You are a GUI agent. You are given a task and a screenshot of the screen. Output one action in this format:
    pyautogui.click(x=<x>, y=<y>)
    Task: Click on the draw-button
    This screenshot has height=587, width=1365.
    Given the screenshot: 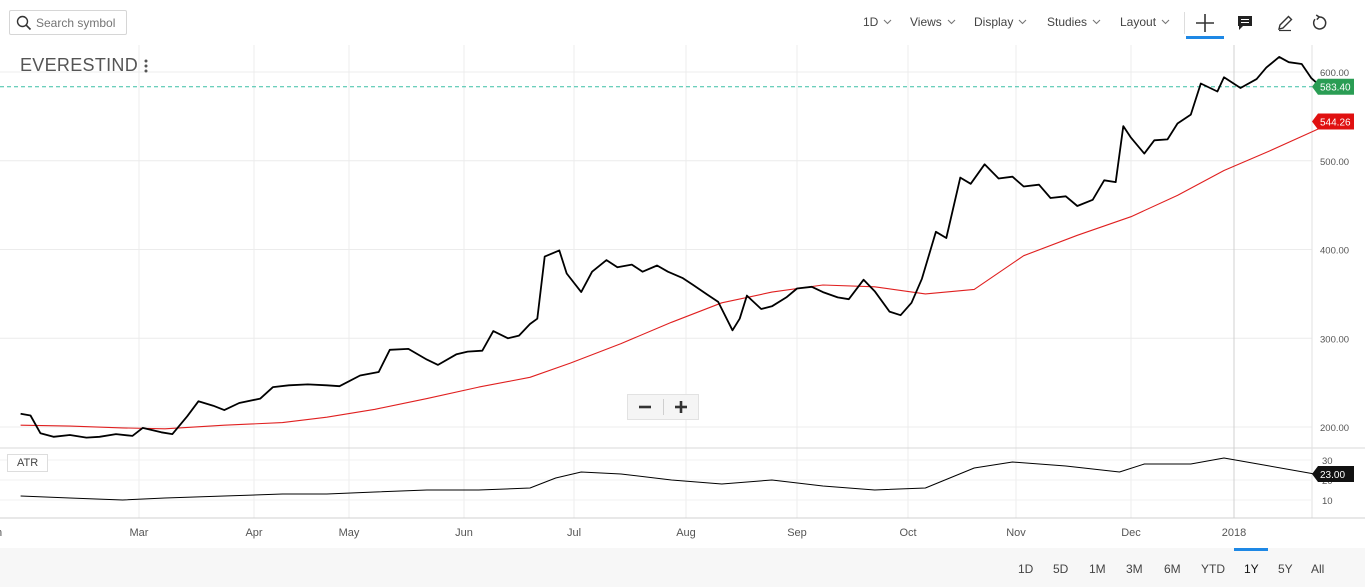 What is the action you would take?
    pyautogui.click(x=1285, y=23)
    